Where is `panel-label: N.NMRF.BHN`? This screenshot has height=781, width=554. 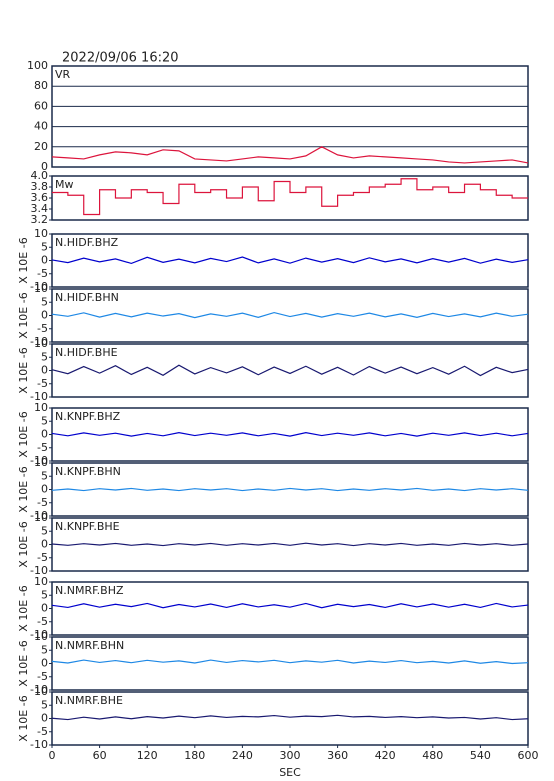
panel-label: N.NMRF.BHN is located at coordinates (89, 645).